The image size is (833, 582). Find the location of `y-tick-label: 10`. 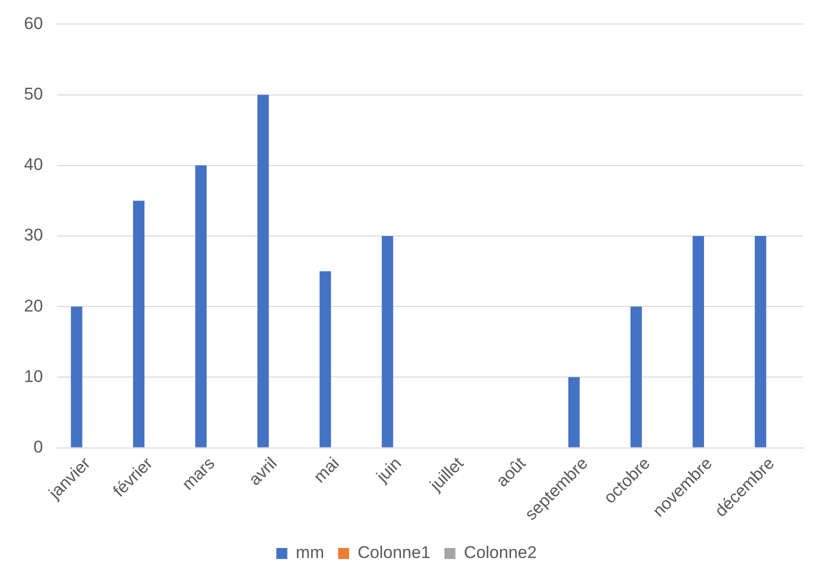

y-tick-label: 10 is located at coordinates (33, 376).